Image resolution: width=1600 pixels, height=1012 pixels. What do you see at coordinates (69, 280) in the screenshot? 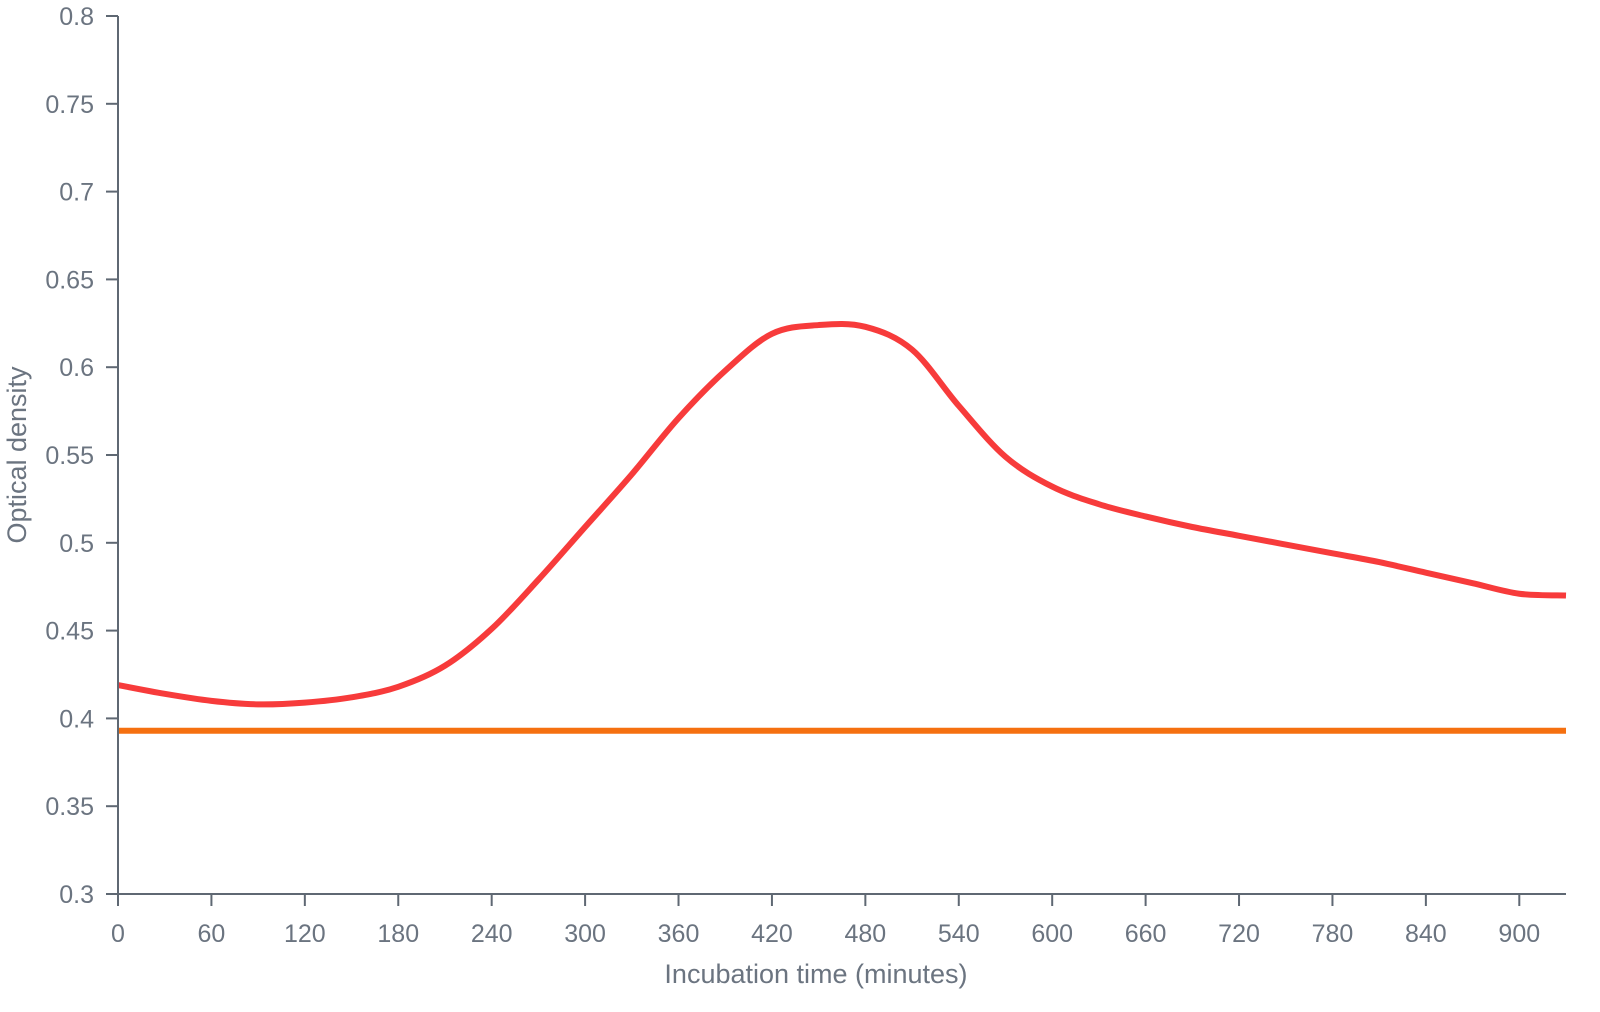
I see `y-tick-label: 0.65` at bounding box center [69, 280].